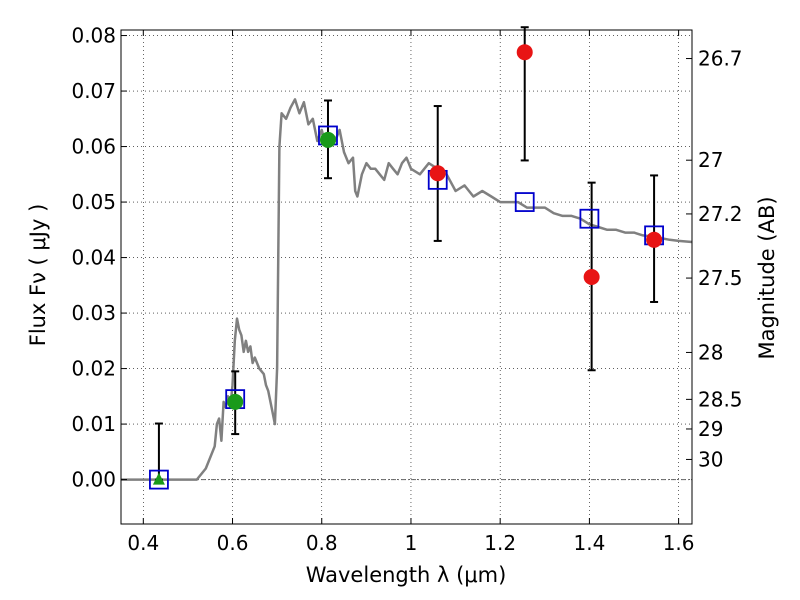 This screenshot has height=600, width=800. I want to click on observed-triangle-marker, so click(158, 478).